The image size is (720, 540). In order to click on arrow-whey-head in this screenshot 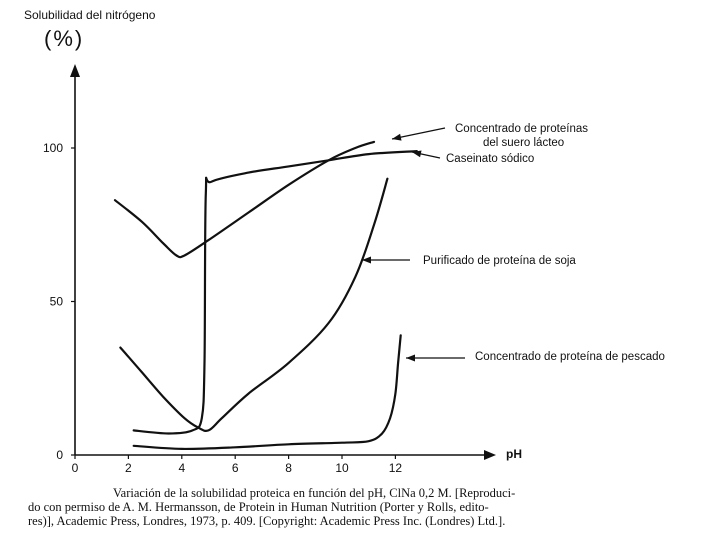, I will do `click(397, 137)`.